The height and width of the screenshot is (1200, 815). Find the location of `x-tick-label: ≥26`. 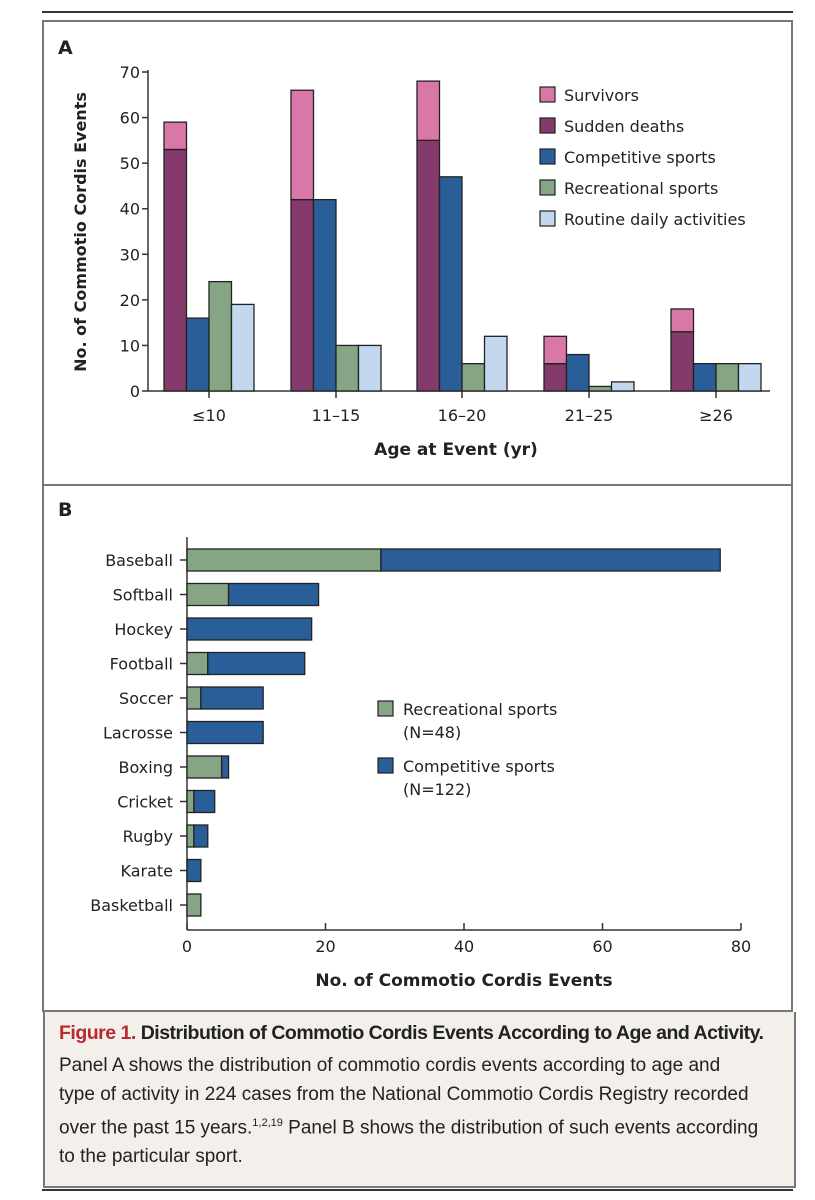

x-tick-label: ≥26 is located at coordinates (716, 415).